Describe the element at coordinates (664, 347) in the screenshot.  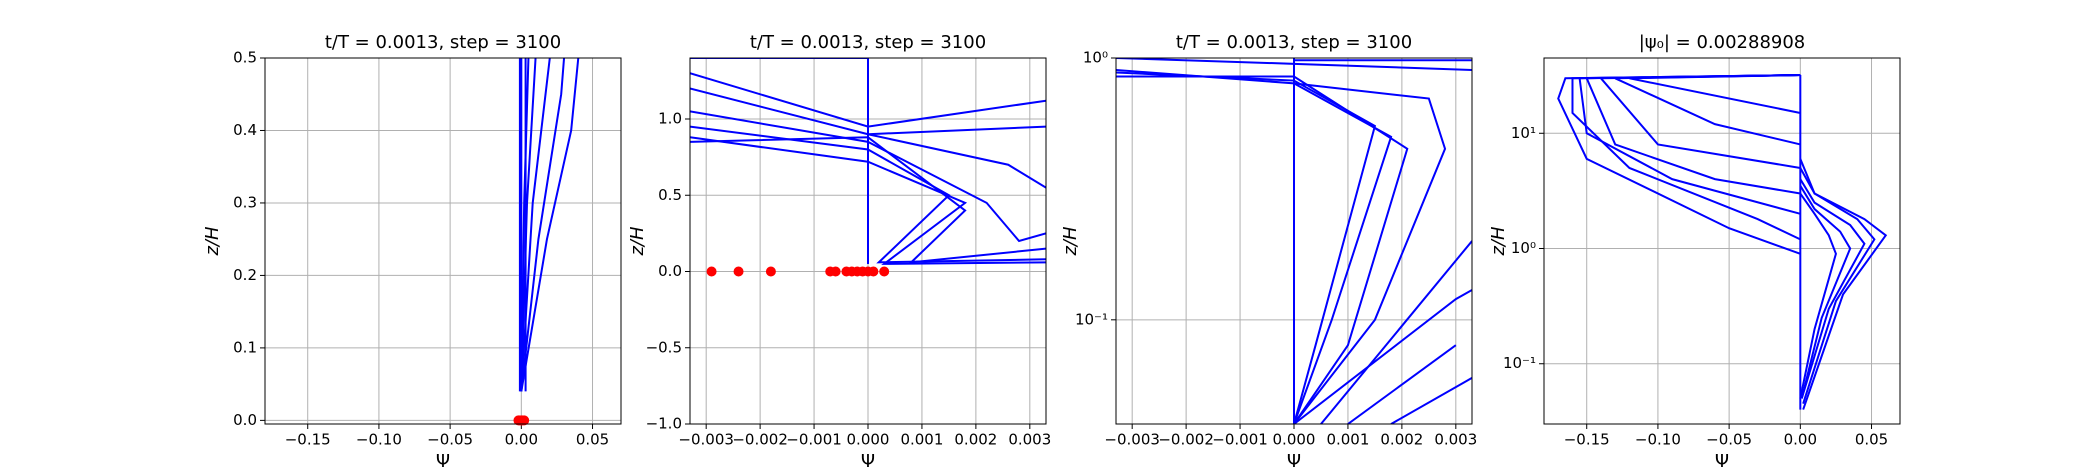
I see `y-tick-label: −0.5` at that location.